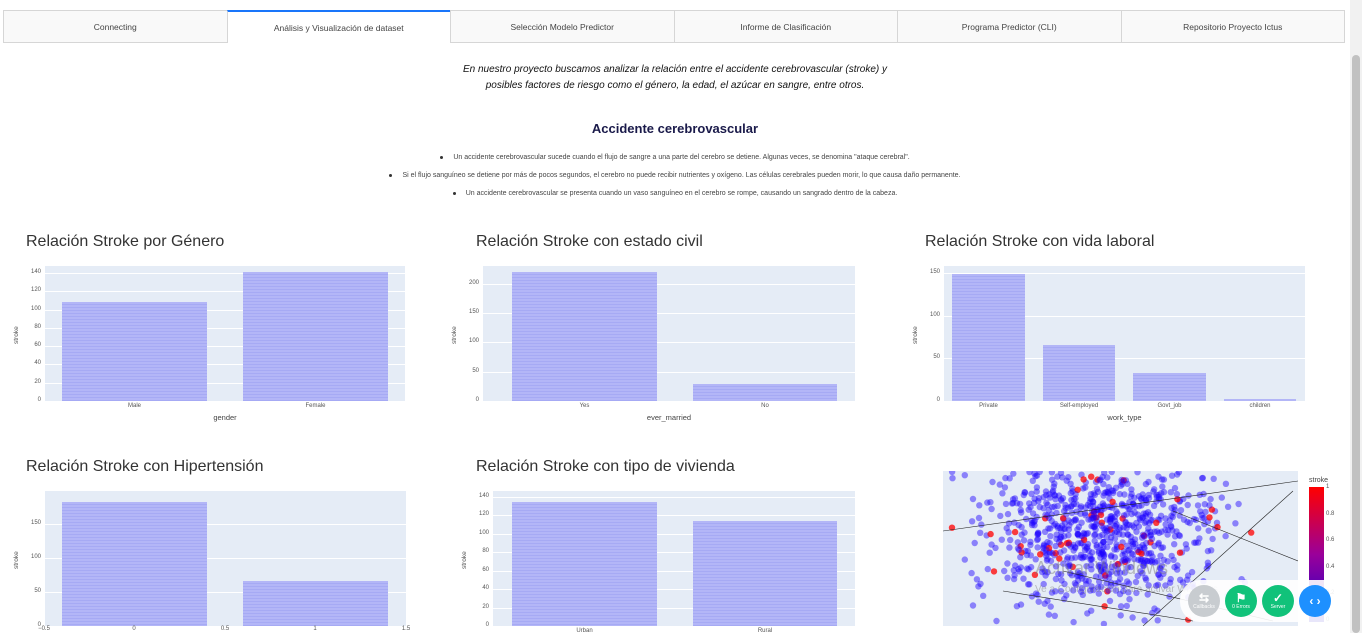 This screenshot has width=1362, height=634. What do you see at coordinates (562, 26) in the screenshot?
I see `tab-3: Selección Modelo Predictor` at bounding box center [562, 26].